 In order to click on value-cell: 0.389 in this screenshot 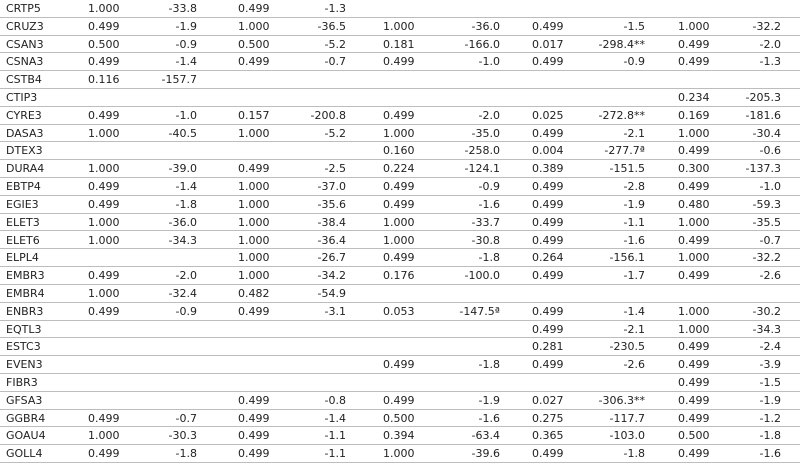, I will do `click(548, 169)`.